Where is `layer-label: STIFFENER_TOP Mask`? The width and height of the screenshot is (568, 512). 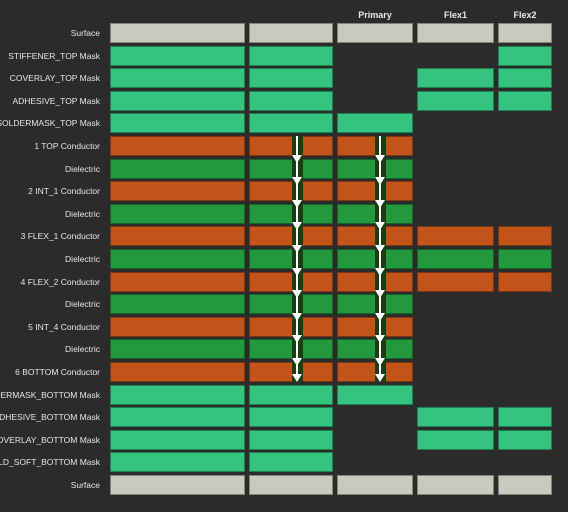
layer-label: STIFFENER_TOP Mask is located at coordinates (50, 56).